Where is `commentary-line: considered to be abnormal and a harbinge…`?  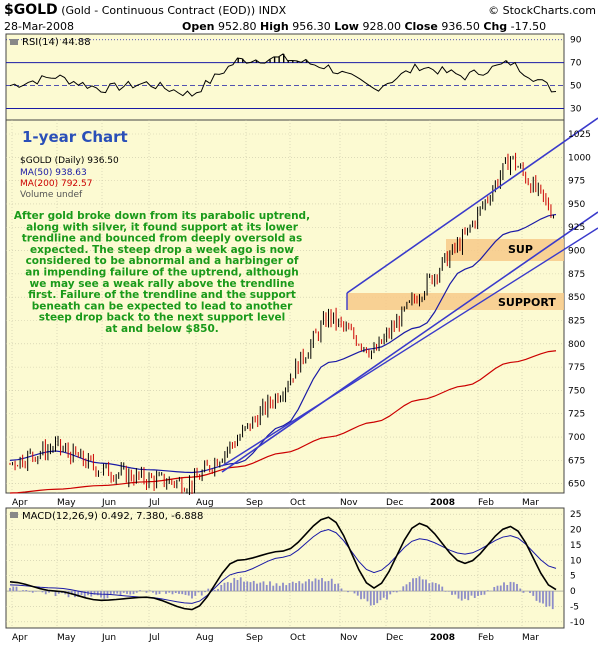 commentary-line: considered to be abnormal and a harbinge… is located at coordinates (162, 261).